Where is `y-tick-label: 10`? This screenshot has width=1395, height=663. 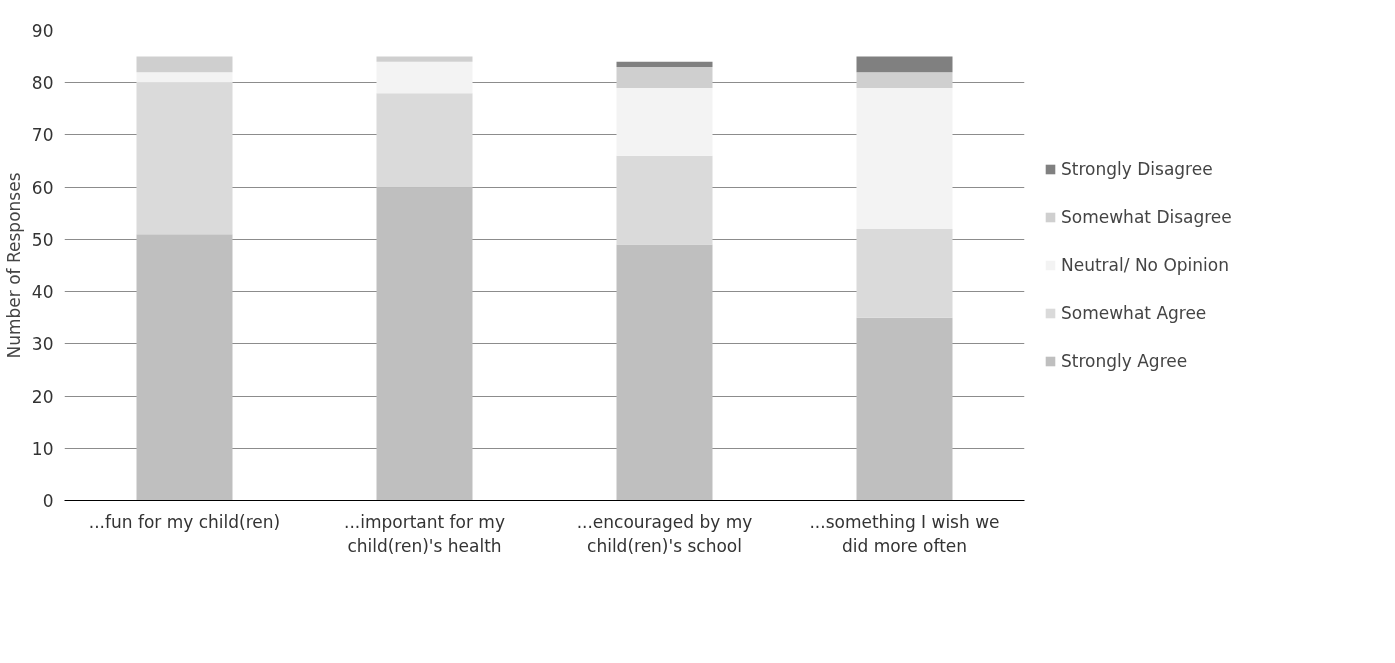
y-tick-label: 10 is located at coordinates (42, 448).